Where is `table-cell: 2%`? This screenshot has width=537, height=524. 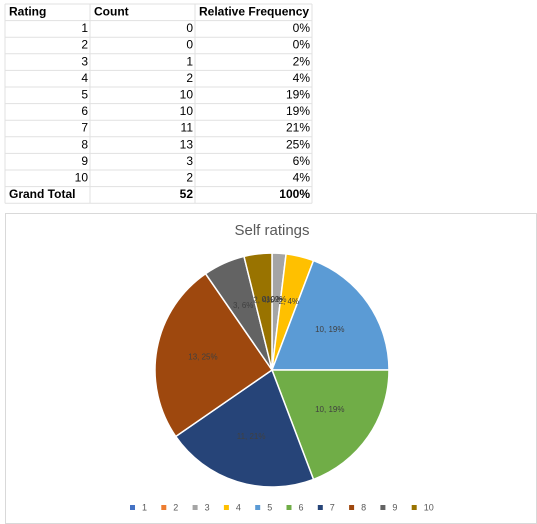 table-cell: 2% is located at coordinates (302, 61).